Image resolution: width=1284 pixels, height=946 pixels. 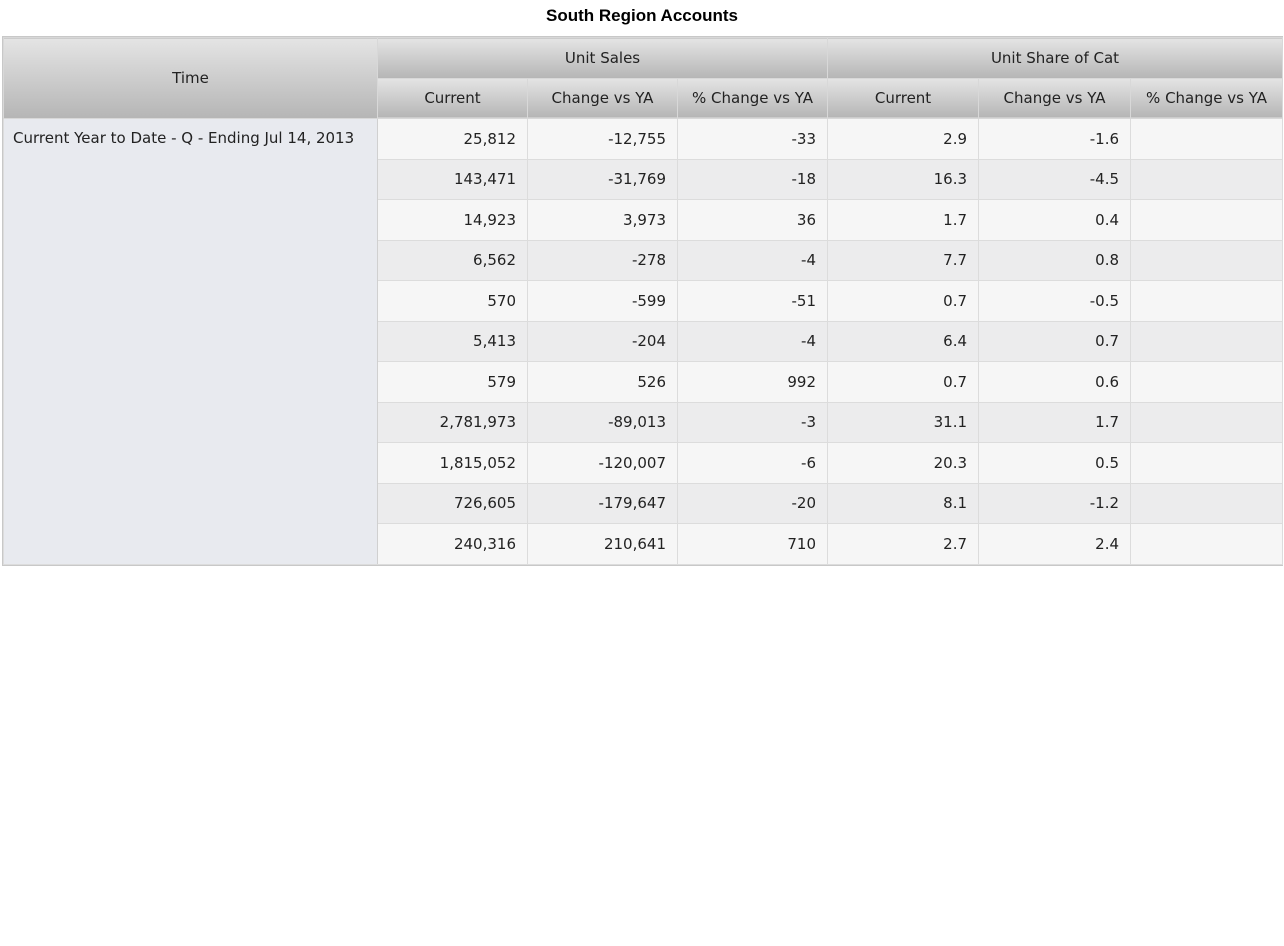 I want to click on unit-share-change-cell: -0.5, so click(x=1055, y=301).